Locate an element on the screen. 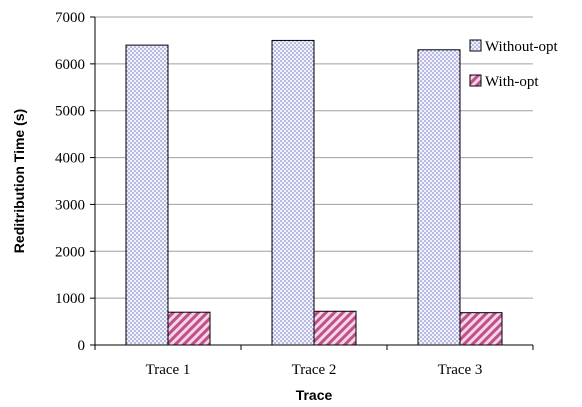 The image size is (582, 407). legend-label-without-opt: Without-opt is located at coordinates (522, 47).